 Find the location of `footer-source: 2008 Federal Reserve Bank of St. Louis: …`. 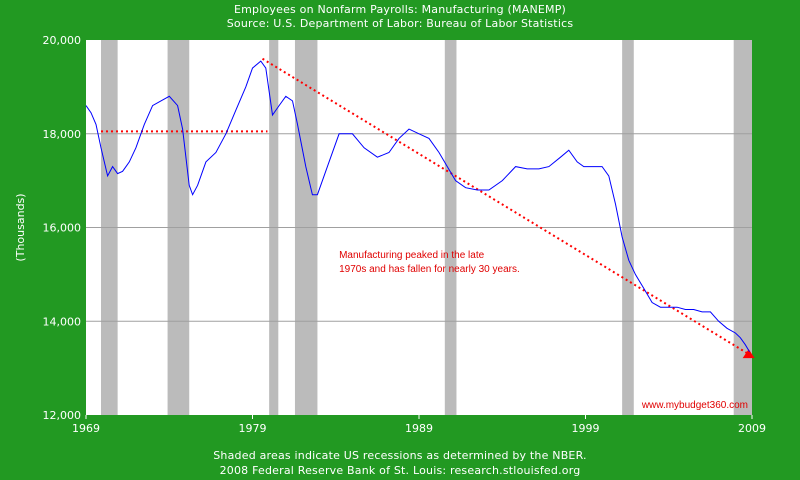

footer-source: 2008 Federal Reserve Bank of St. Louis: … is located at coordinates (400, 470).